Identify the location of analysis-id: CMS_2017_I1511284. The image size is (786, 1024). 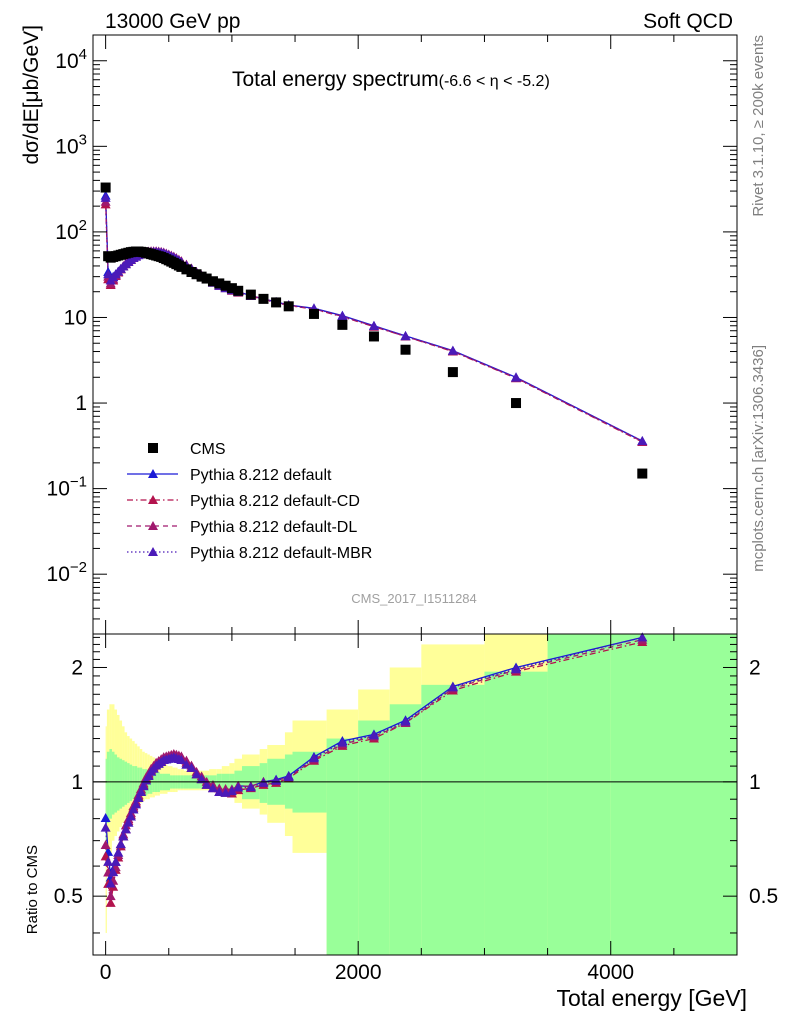
(414, 598).